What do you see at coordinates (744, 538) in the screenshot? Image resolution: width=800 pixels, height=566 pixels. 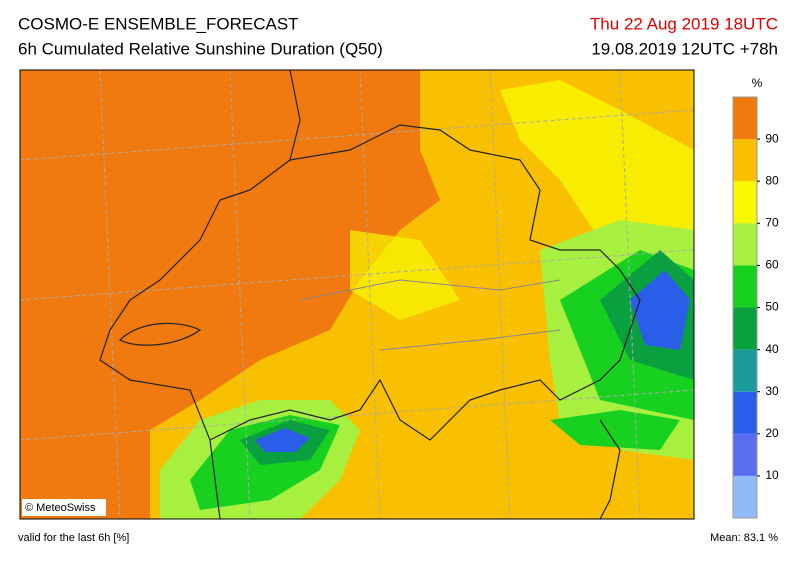 I see `mean: Mean: 83.1 %` at bounding box center [744, 538].